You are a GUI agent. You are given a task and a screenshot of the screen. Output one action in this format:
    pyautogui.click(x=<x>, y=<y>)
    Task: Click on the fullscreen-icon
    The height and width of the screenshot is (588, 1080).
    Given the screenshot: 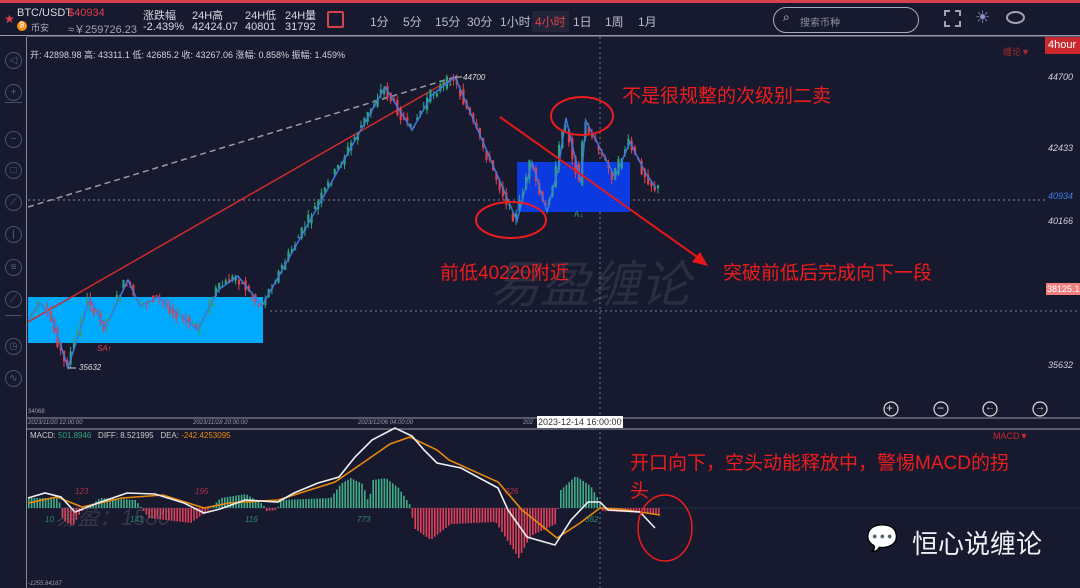 What is the action you would take?
    pyautogui.click(x=952, y=18)
    